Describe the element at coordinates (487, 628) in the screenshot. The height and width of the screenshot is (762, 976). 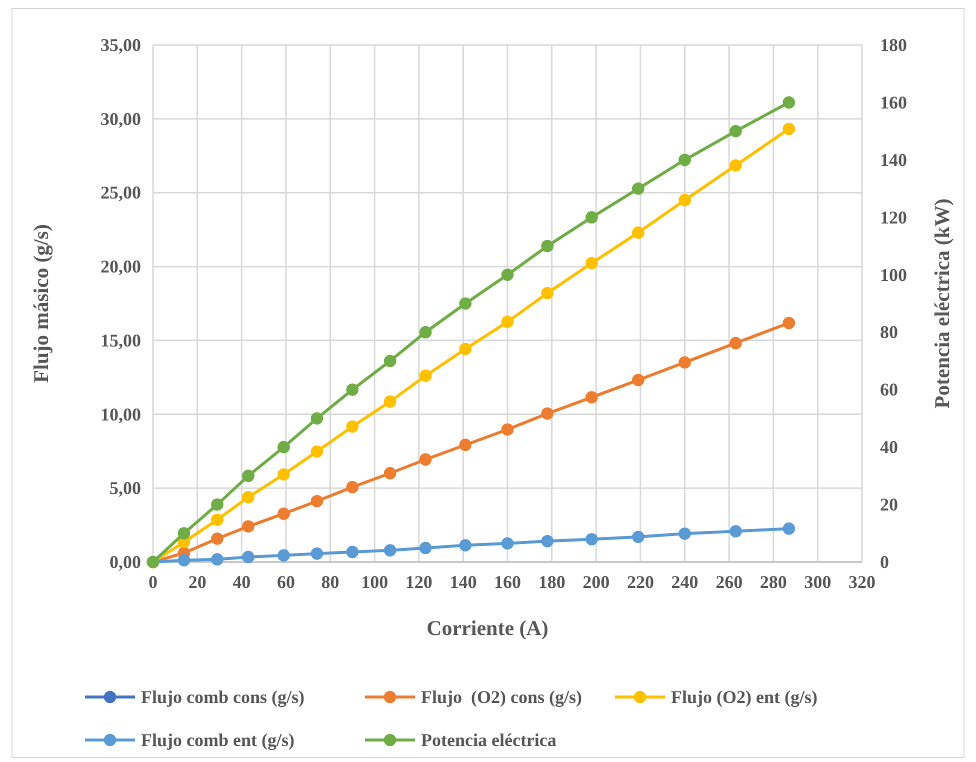
I see `x-axis-title: Corriente (A)` at that location.